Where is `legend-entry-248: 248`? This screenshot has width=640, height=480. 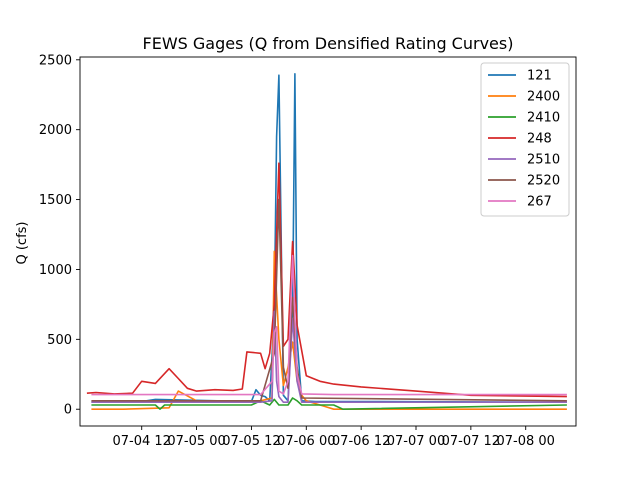
legend-entry-248: 248 is located at coordinates (539, 139).